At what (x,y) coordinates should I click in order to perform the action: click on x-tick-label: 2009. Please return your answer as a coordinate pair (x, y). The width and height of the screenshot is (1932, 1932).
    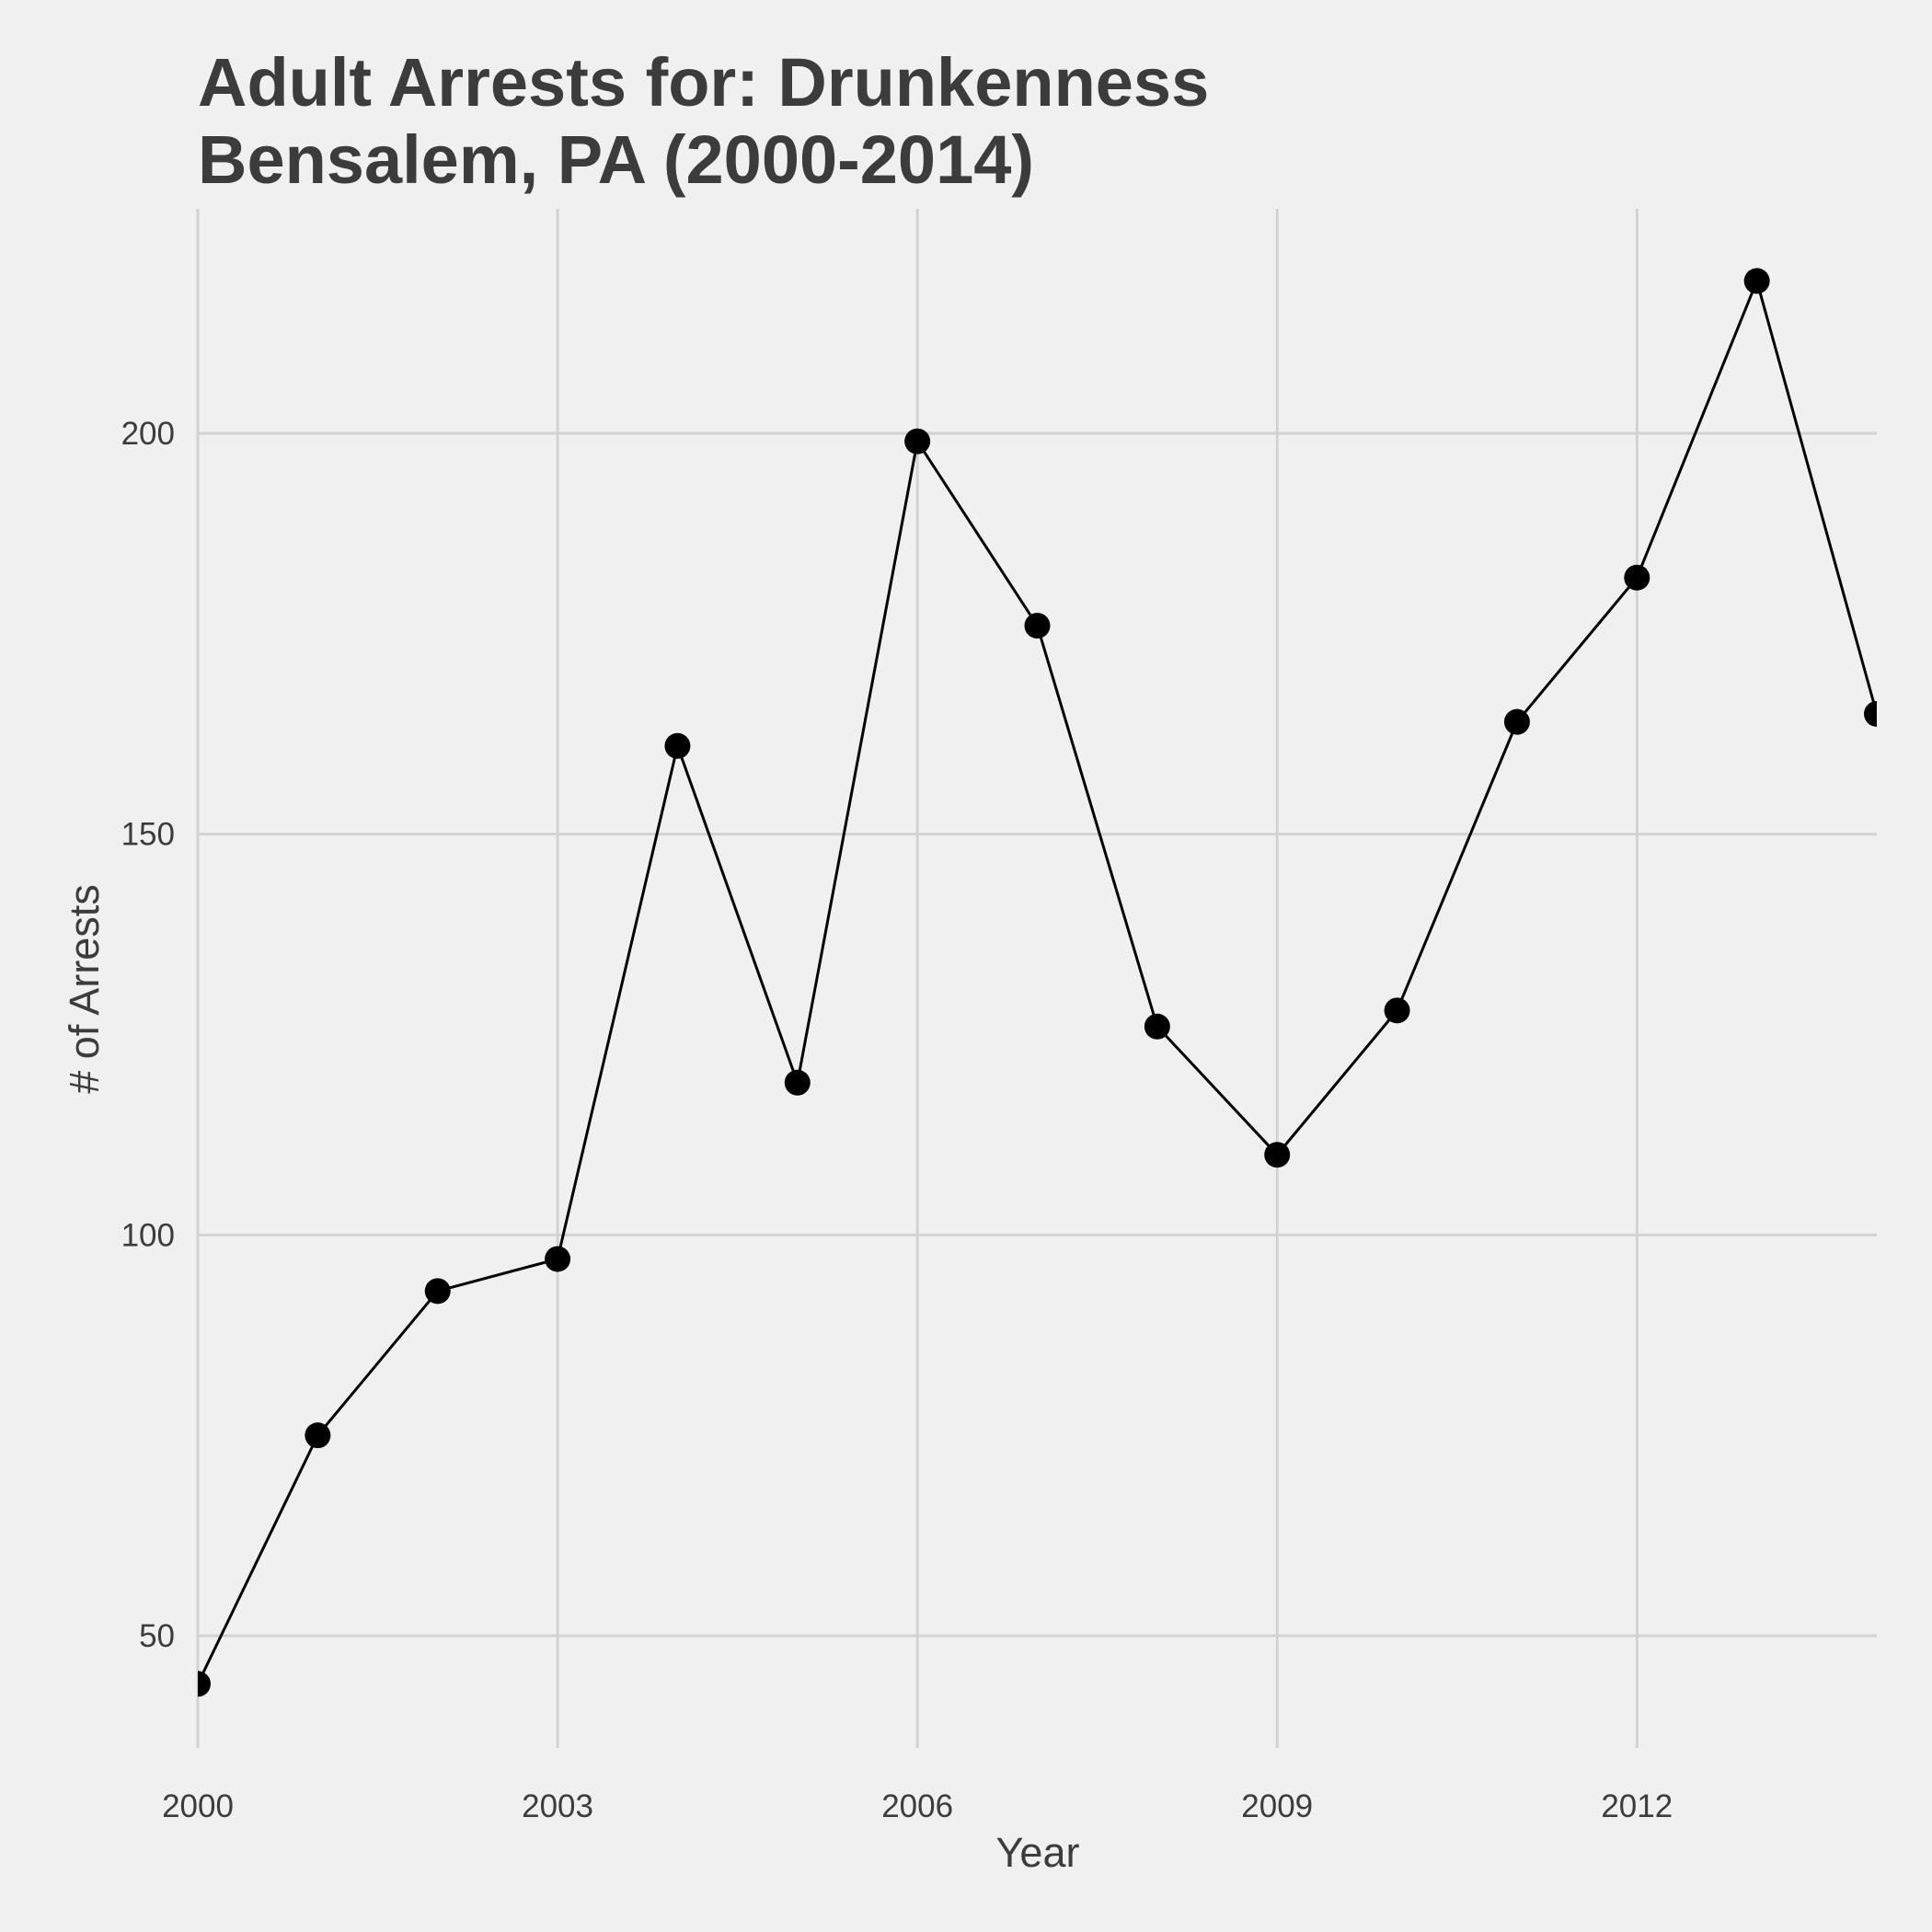
    Looking at the image, I should click on (1277, 1806).